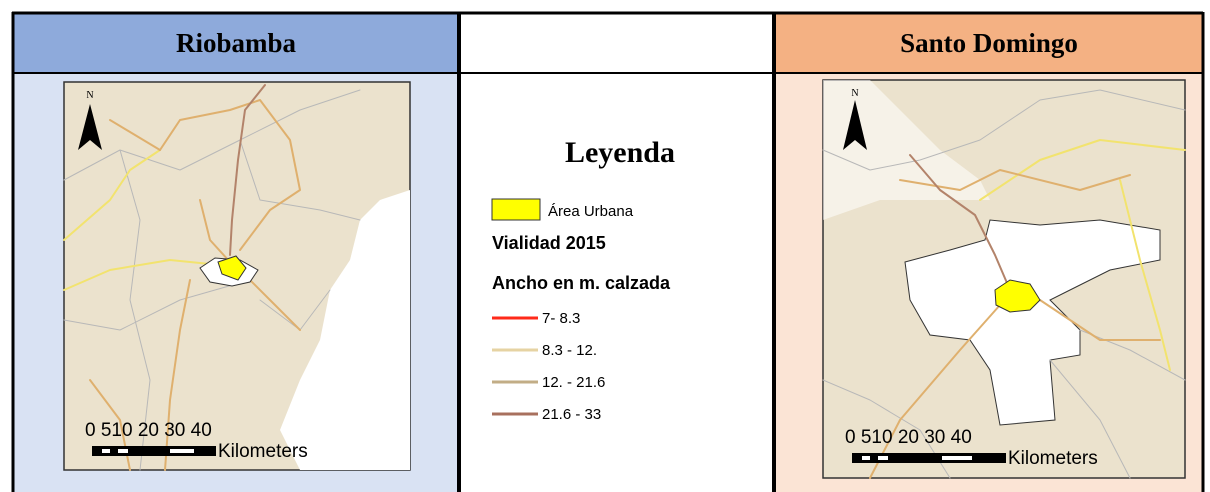 This screenshot has width=1210, height=492. What do you see at coordinates (571, 414) in the screenshot?
I see `legend-label: 21.6 - 33` at bounding box center [571, 414].